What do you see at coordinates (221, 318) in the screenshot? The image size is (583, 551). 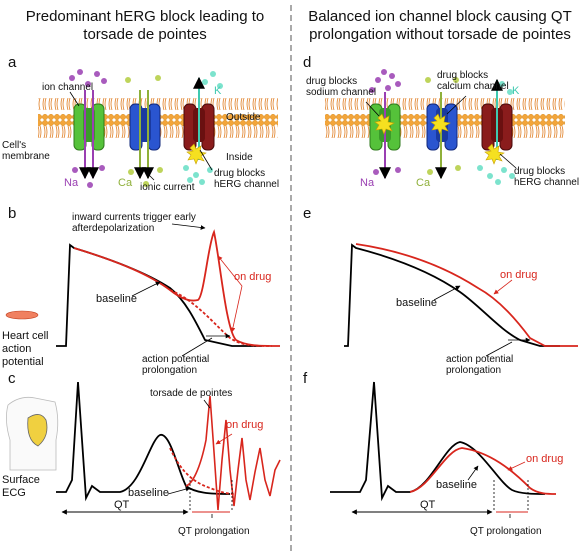 I see `drug-ap-dotted-curve` at bounding box center [221, 318].